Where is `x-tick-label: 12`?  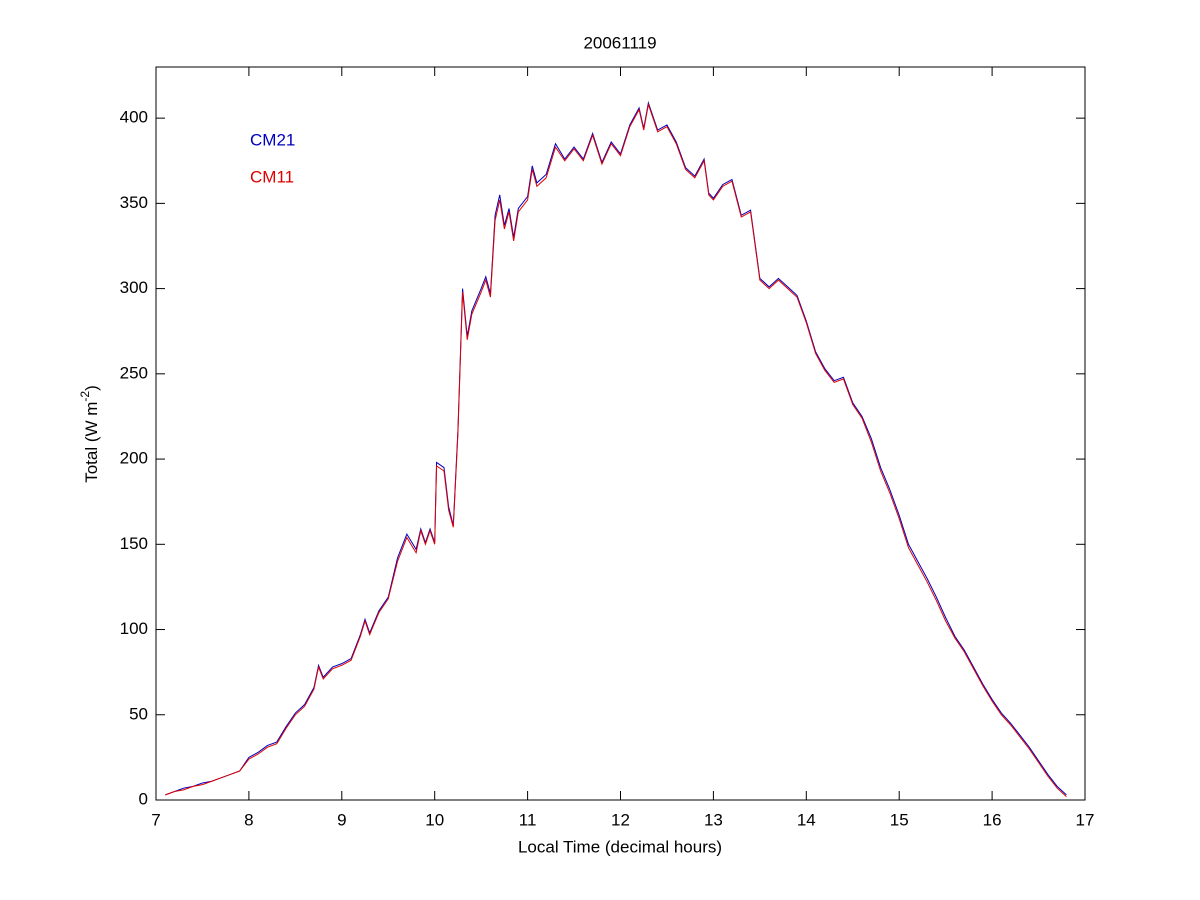 x-tick-label: 12 is located at coordinates (620, 819).